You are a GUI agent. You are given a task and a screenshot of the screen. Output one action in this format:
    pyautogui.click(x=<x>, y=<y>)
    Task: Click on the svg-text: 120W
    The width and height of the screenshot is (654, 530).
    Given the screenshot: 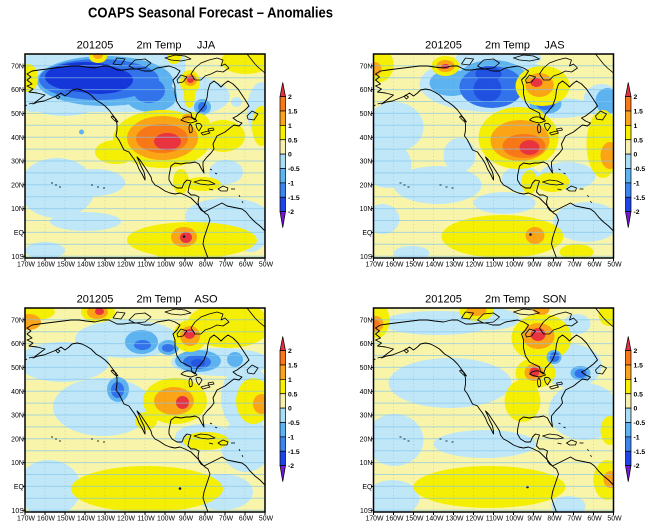 What is the action you would take?
    pyautogui.click(x=474, y=519)
    